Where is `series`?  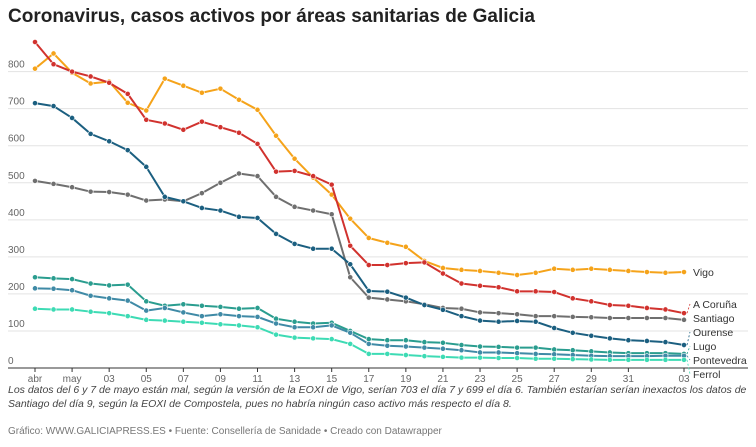
series is located at coordinates (359, 334).